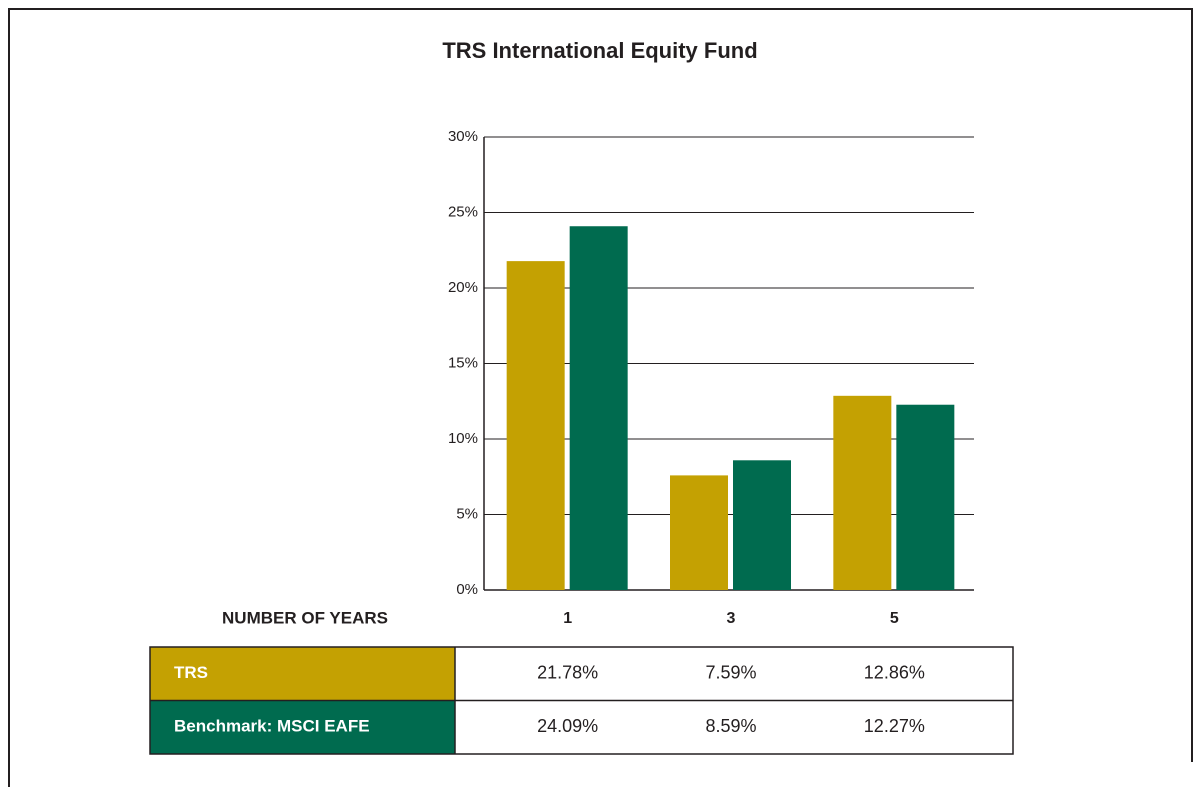  What do you see at coordinates (467, 589) in the screenshot?
I see `y-tick-label: 0%` at bounding box center [467, 589].